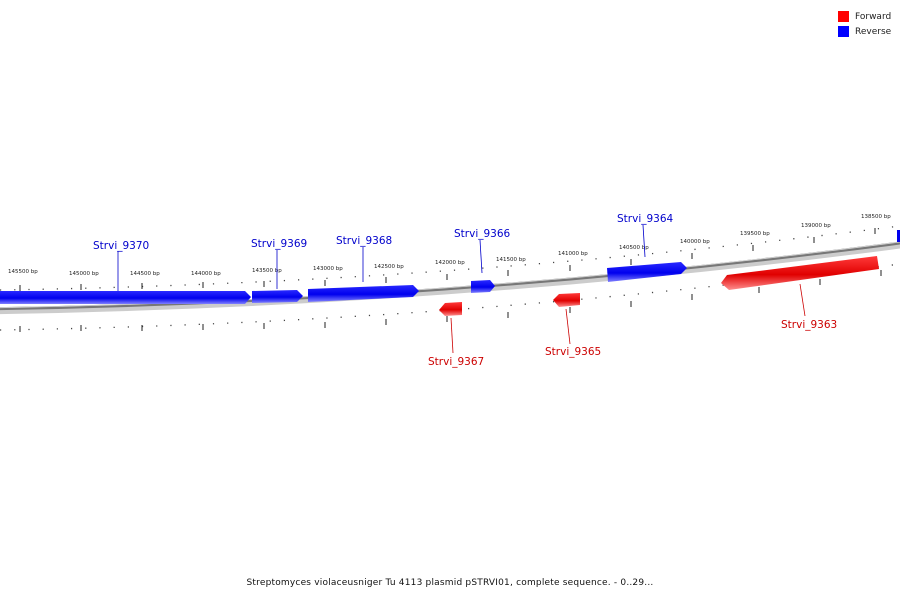 The width and height of the screenshot is (900, 600). What do you see at coordinates (843, 31) in the screenshot?
I see `legend-swatch-reverse` at bounding box center [843, 31].